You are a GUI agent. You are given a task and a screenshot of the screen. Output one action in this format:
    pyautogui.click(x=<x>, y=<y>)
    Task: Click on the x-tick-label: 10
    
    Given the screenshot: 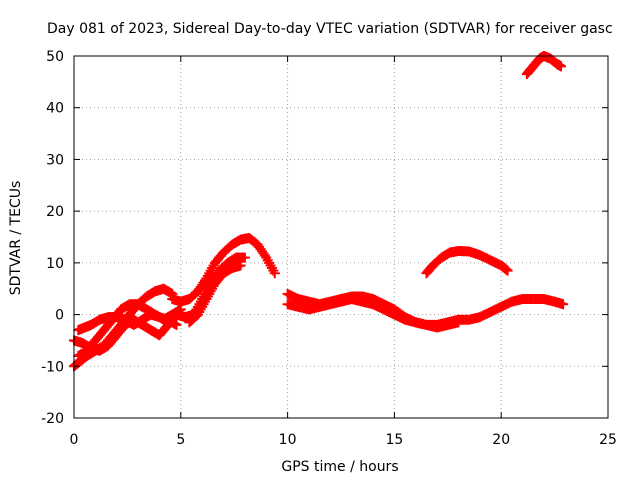 What is the action you would take?
    pyautogui.click(x=288, y=440)
    